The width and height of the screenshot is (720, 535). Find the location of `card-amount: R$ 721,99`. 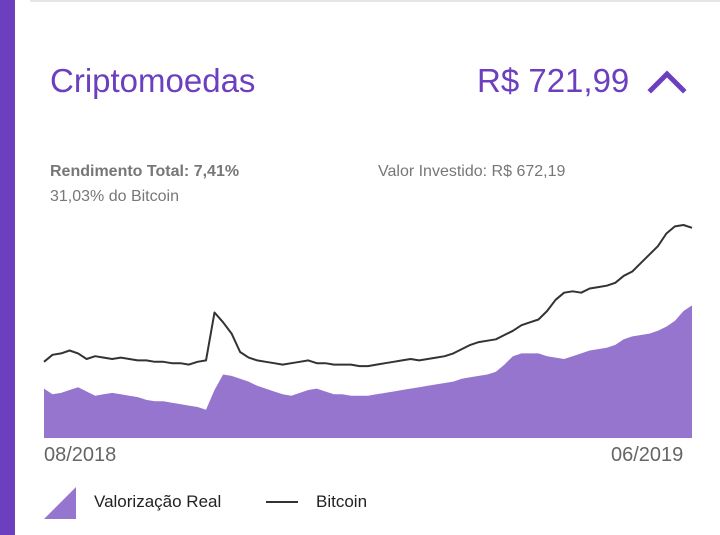

card-amount: R$ 721,99 is located at coordinates (553, 80).